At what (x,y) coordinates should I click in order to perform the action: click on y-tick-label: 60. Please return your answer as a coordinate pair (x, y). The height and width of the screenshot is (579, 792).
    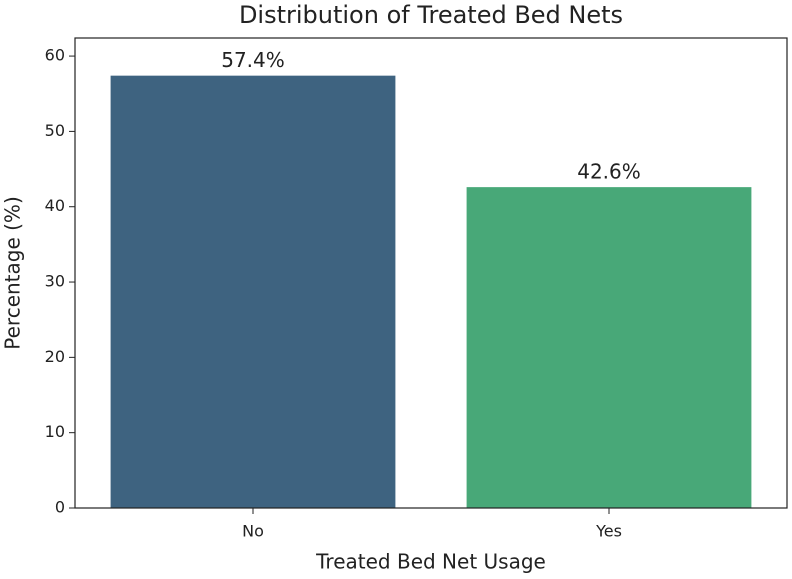
    Looking at the image, I should click on (55, 55).